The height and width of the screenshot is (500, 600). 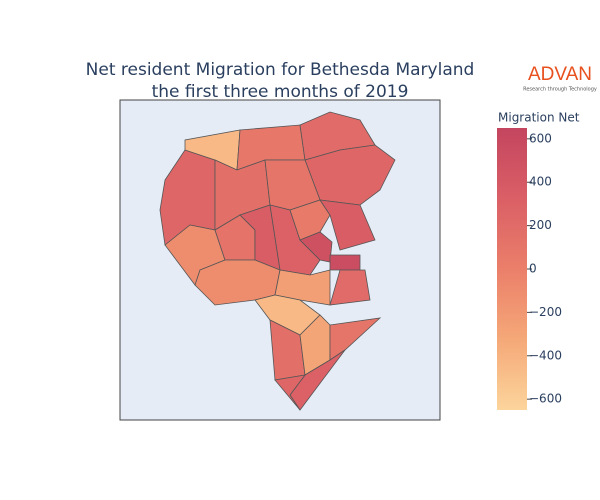 What do you see at coordinates (560, 90) in the screenshot?
I see `logo-tagline: Research through Technology` at bounding box center [560, 90].